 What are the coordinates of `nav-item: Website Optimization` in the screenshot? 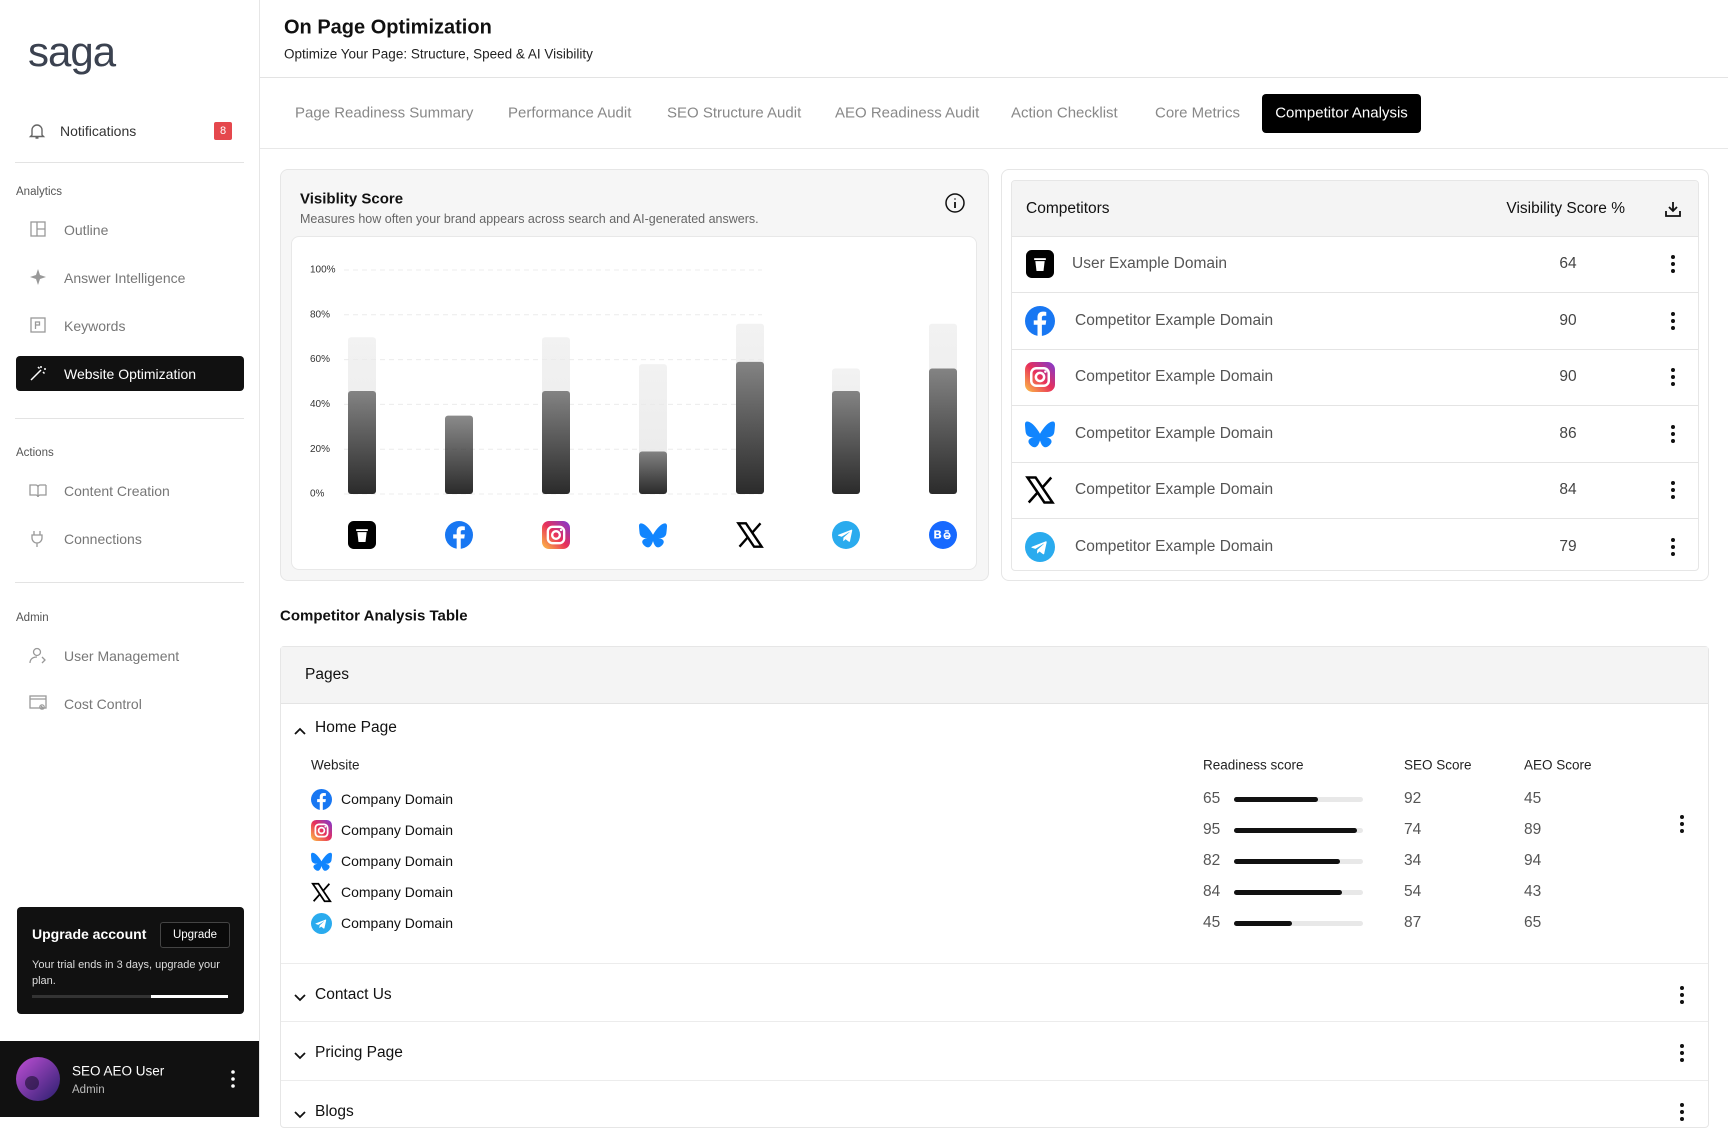 It's located at (130, 373).